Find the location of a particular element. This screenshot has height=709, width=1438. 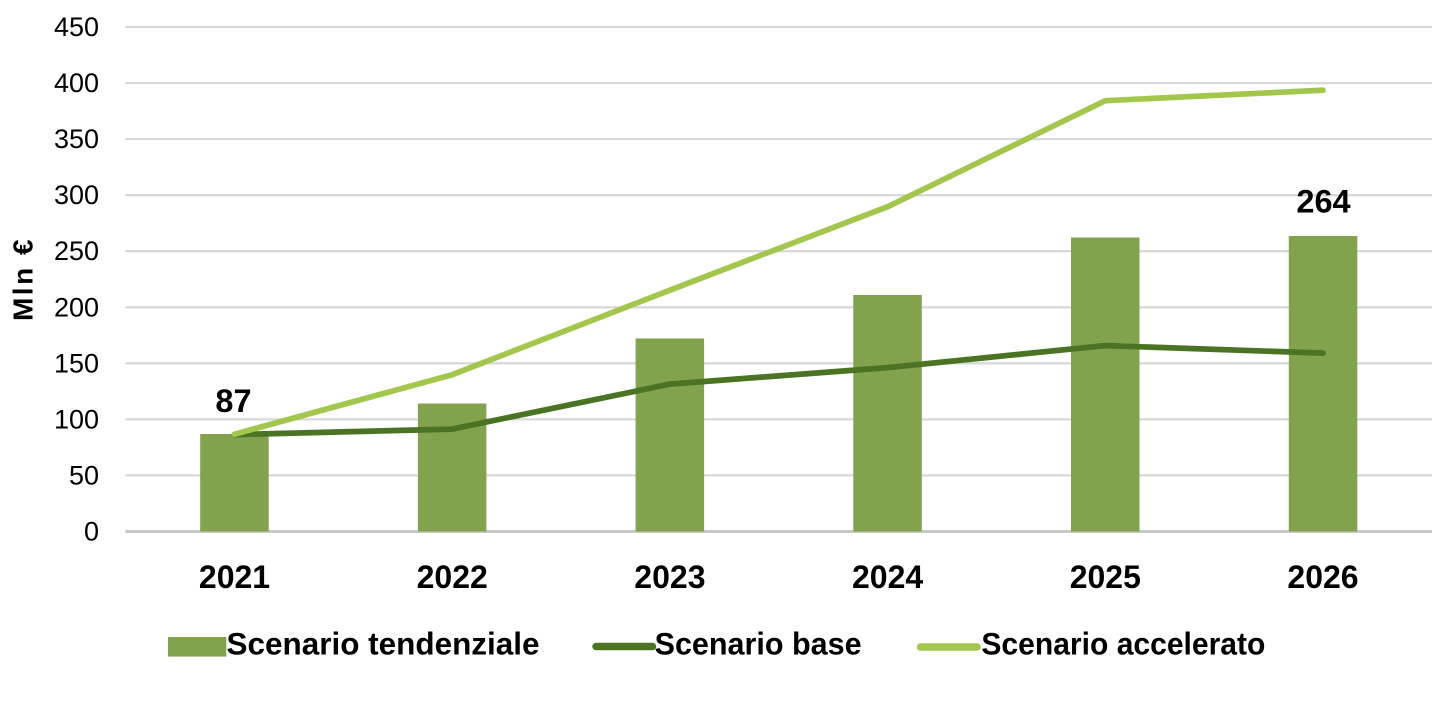

svg-text: 2021 is located at coordinates (234, 577).